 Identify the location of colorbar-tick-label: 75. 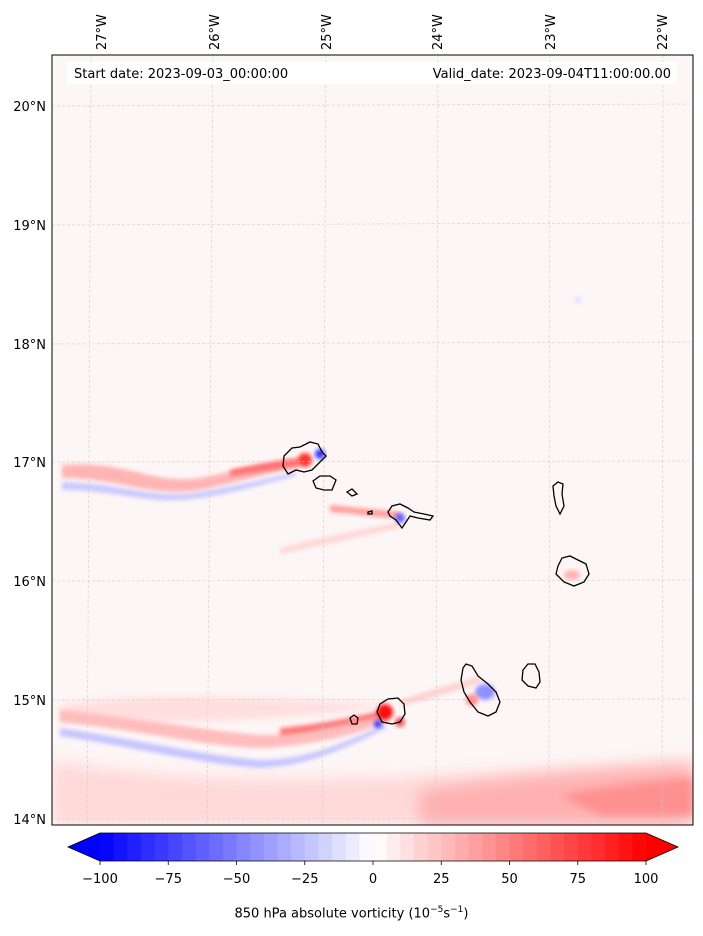
(577, 879).